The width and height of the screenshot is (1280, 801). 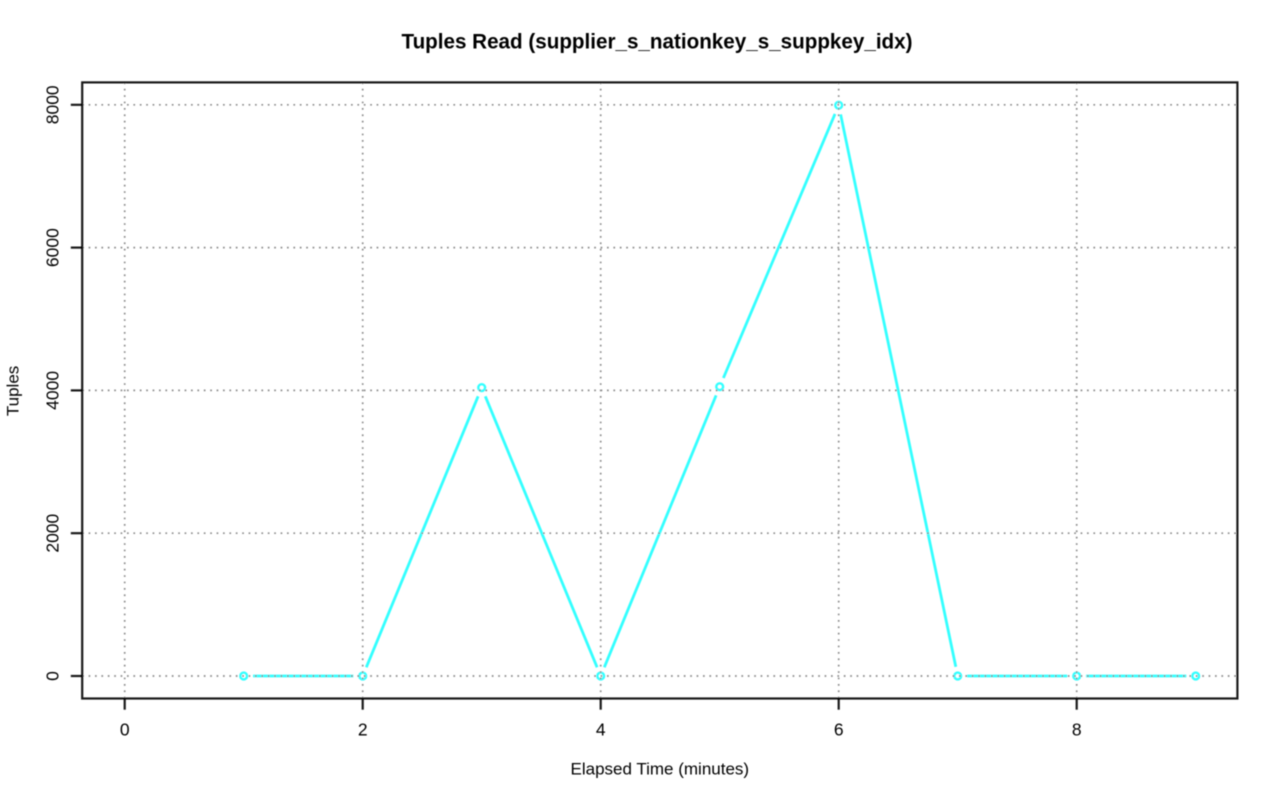 What do you see at coordinates (53, 532) in the screenshot?
I see `svg-text: 2000` at bounding box center [53, 532].